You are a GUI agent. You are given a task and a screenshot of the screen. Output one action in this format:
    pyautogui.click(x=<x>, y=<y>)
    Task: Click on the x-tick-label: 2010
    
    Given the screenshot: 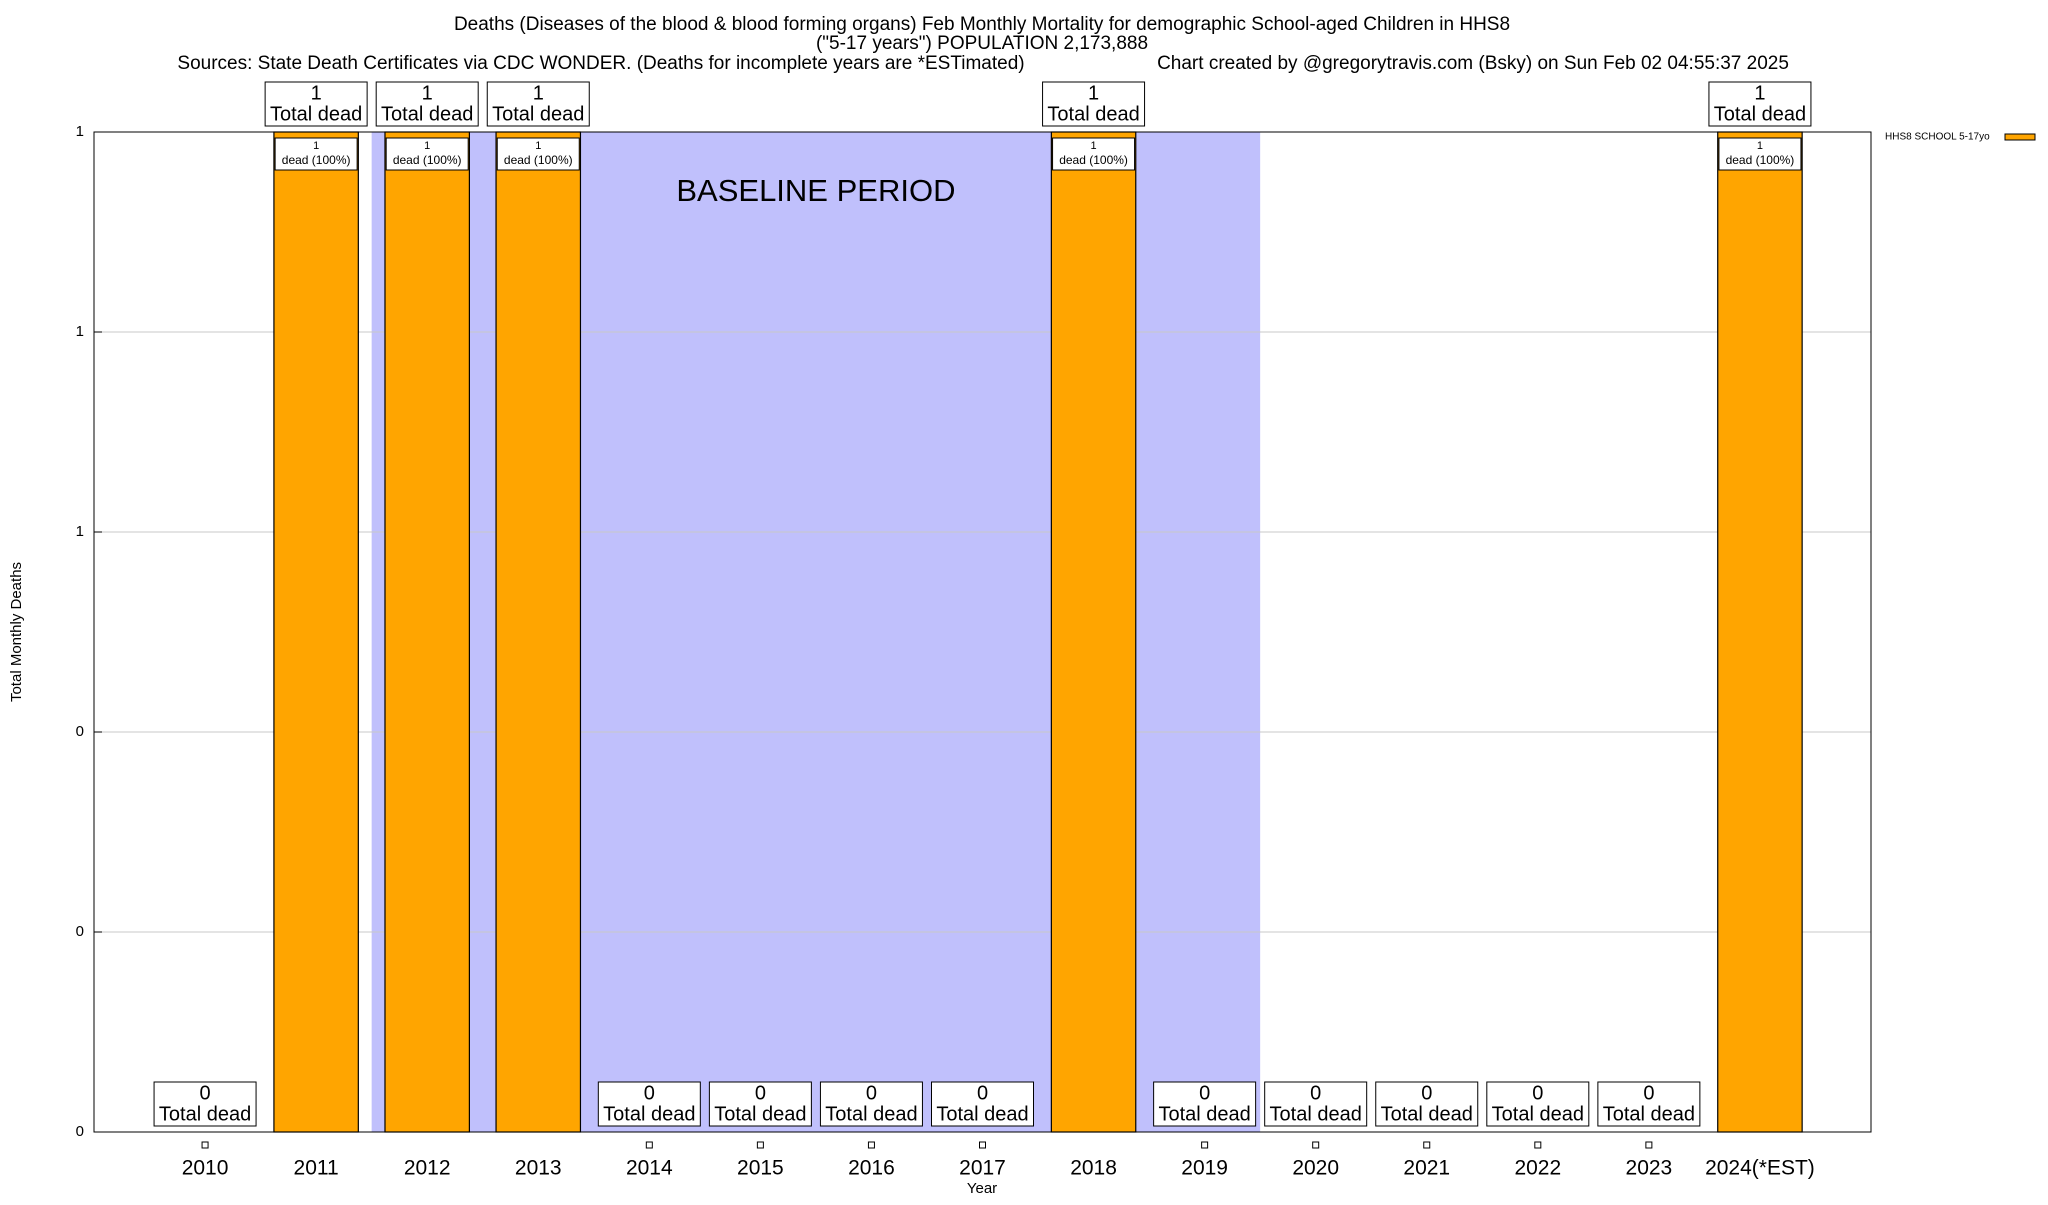 What is the action you would take?
    pyautogui.click(x=205, y=1168)
    